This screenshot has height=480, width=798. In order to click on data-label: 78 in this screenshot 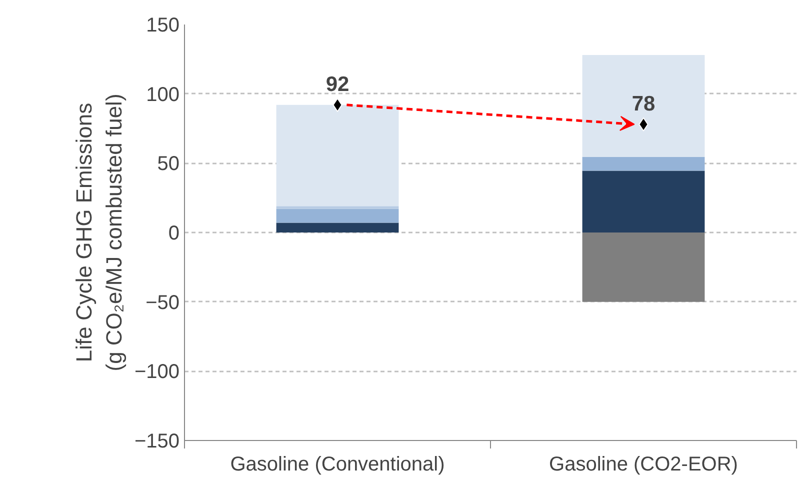, I will do `click(644, 104)`.